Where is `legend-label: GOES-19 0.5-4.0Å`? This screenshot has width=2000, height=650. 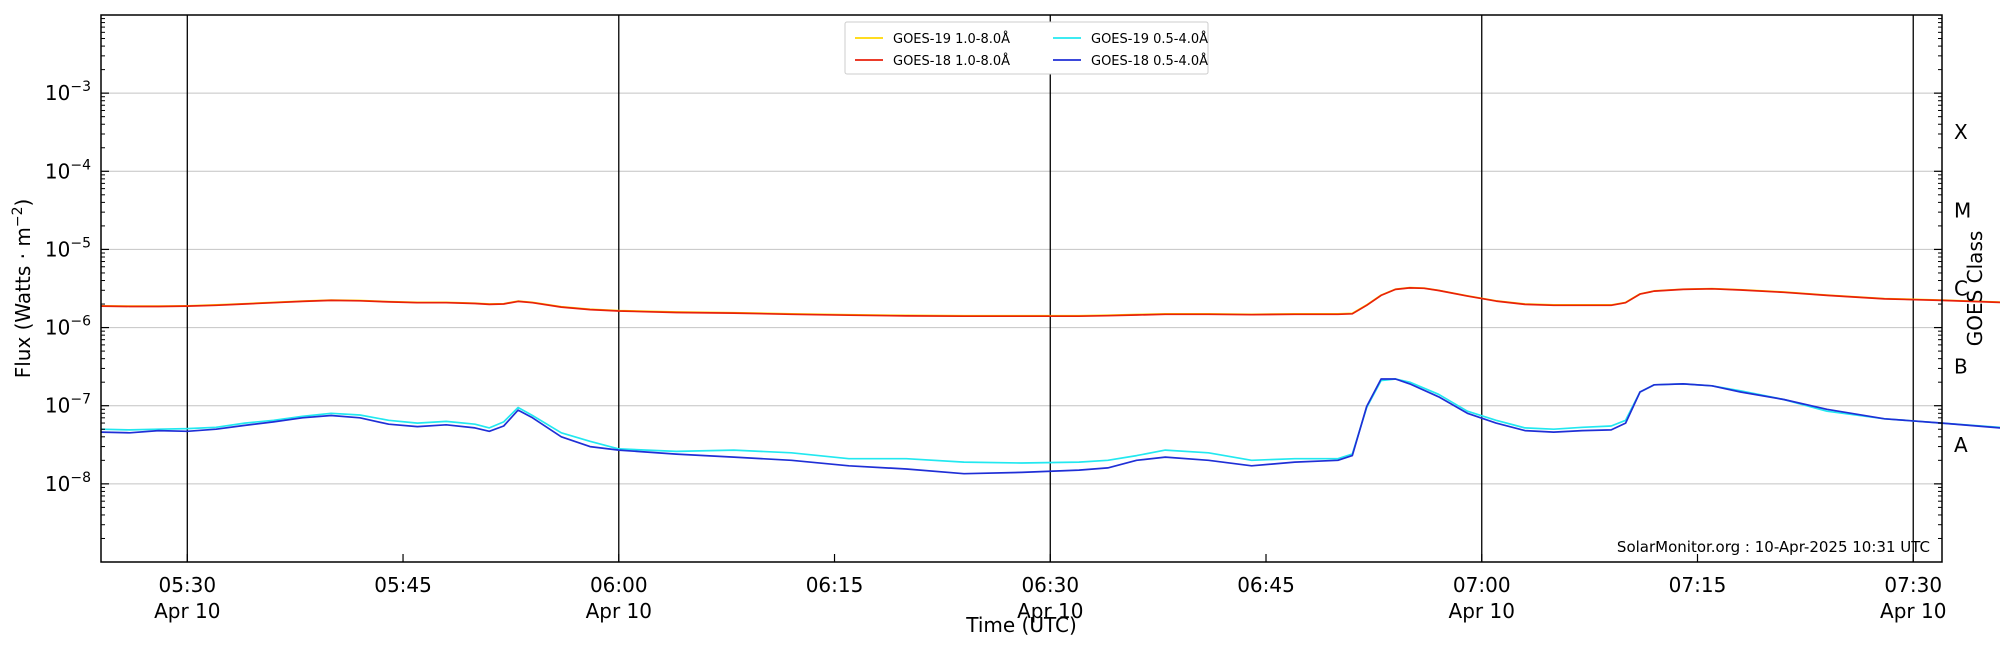
legend-label: GOES-19 0.5-4.0Å is located at coordinates (1149, 39).